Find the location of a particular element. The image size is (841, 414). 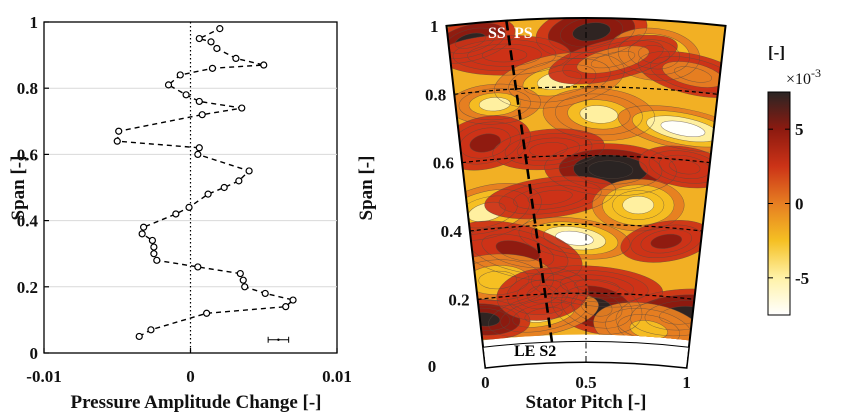

profile-y-tick-label: 0.8 is located at coordinates (27, 88).